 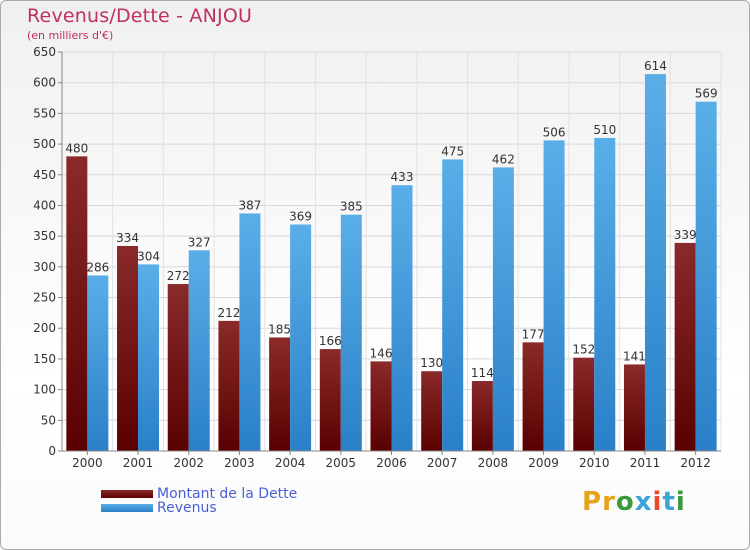 What do you see at coordinates (503, 159) in the screenshot?
I see `data-label-revenue: 462` at bounding box center [503, 159].